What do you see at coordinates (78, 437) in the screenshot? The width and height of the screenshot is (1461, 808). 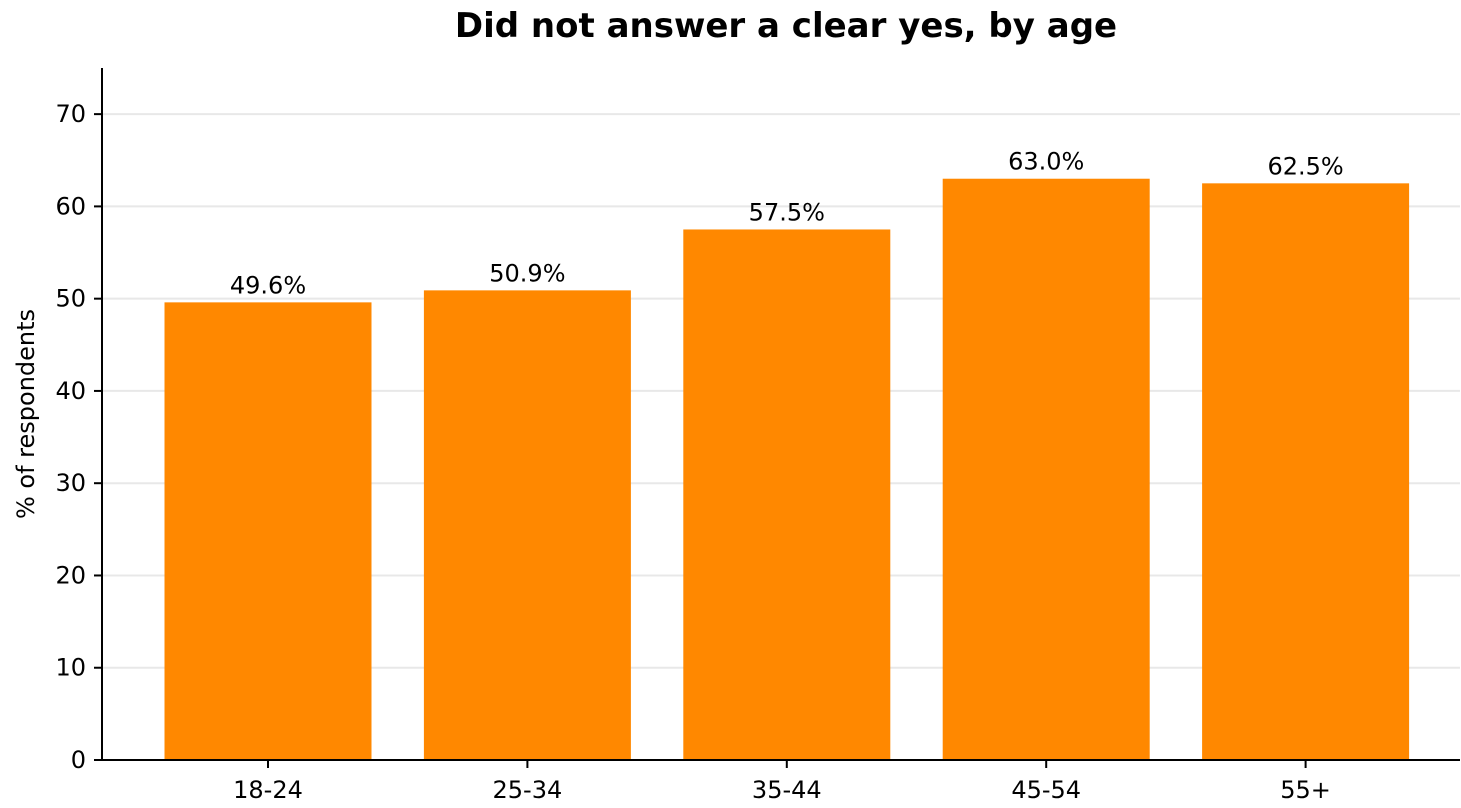 I see `y-ticks: 0 10 20 30 40 50 60 70` at bounding box center [78, 437].